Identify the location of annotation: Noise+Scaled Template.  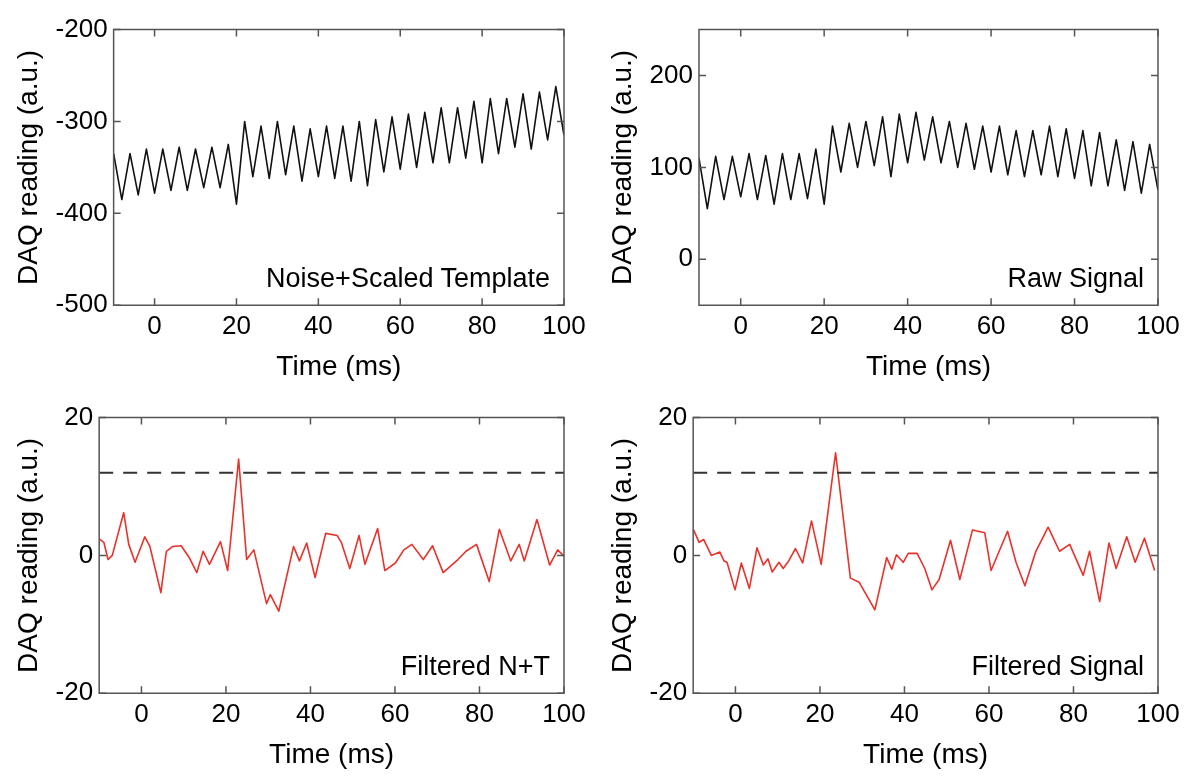
(408, 278).